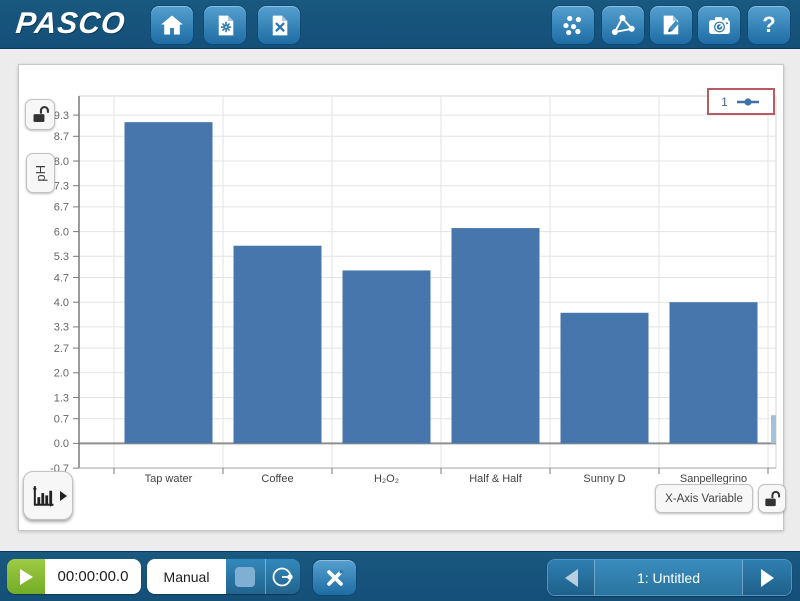  Describe the element at coordinates (61, 444) in the screenshot. I see `y-tick-label: 0.0` at that location.